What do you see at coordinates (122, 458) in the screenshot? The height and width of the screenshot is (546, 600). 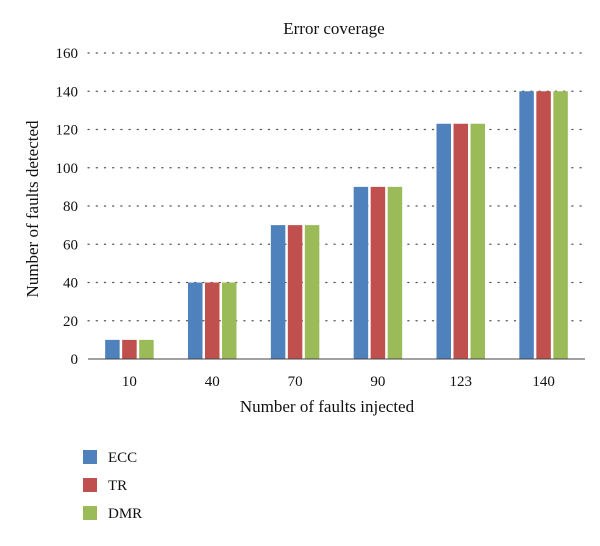 I see `legend-label-ecc: ECC` at bounding box center [122, 458].